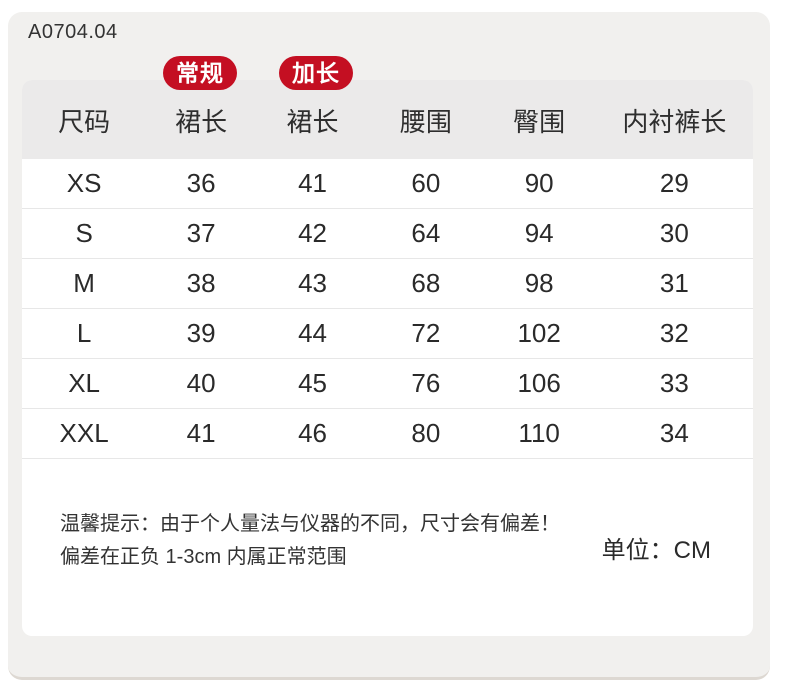 The width and height of the screenshot is (785, 680). What do you see at coordinates (539, 283) in the screenshot?
I see `value-cell: 98` at bounding box center [539, 283].